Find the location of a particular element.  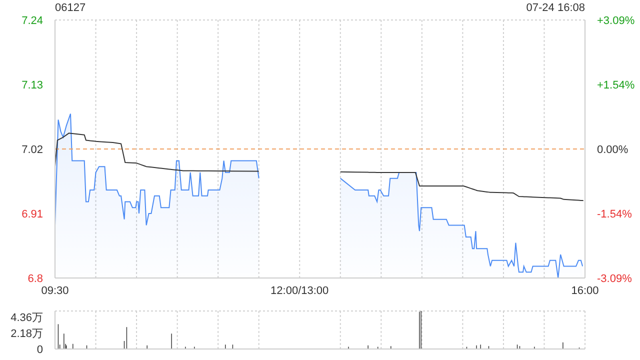

y-tick-label: 7.13 is located at coordinates (32, 86).